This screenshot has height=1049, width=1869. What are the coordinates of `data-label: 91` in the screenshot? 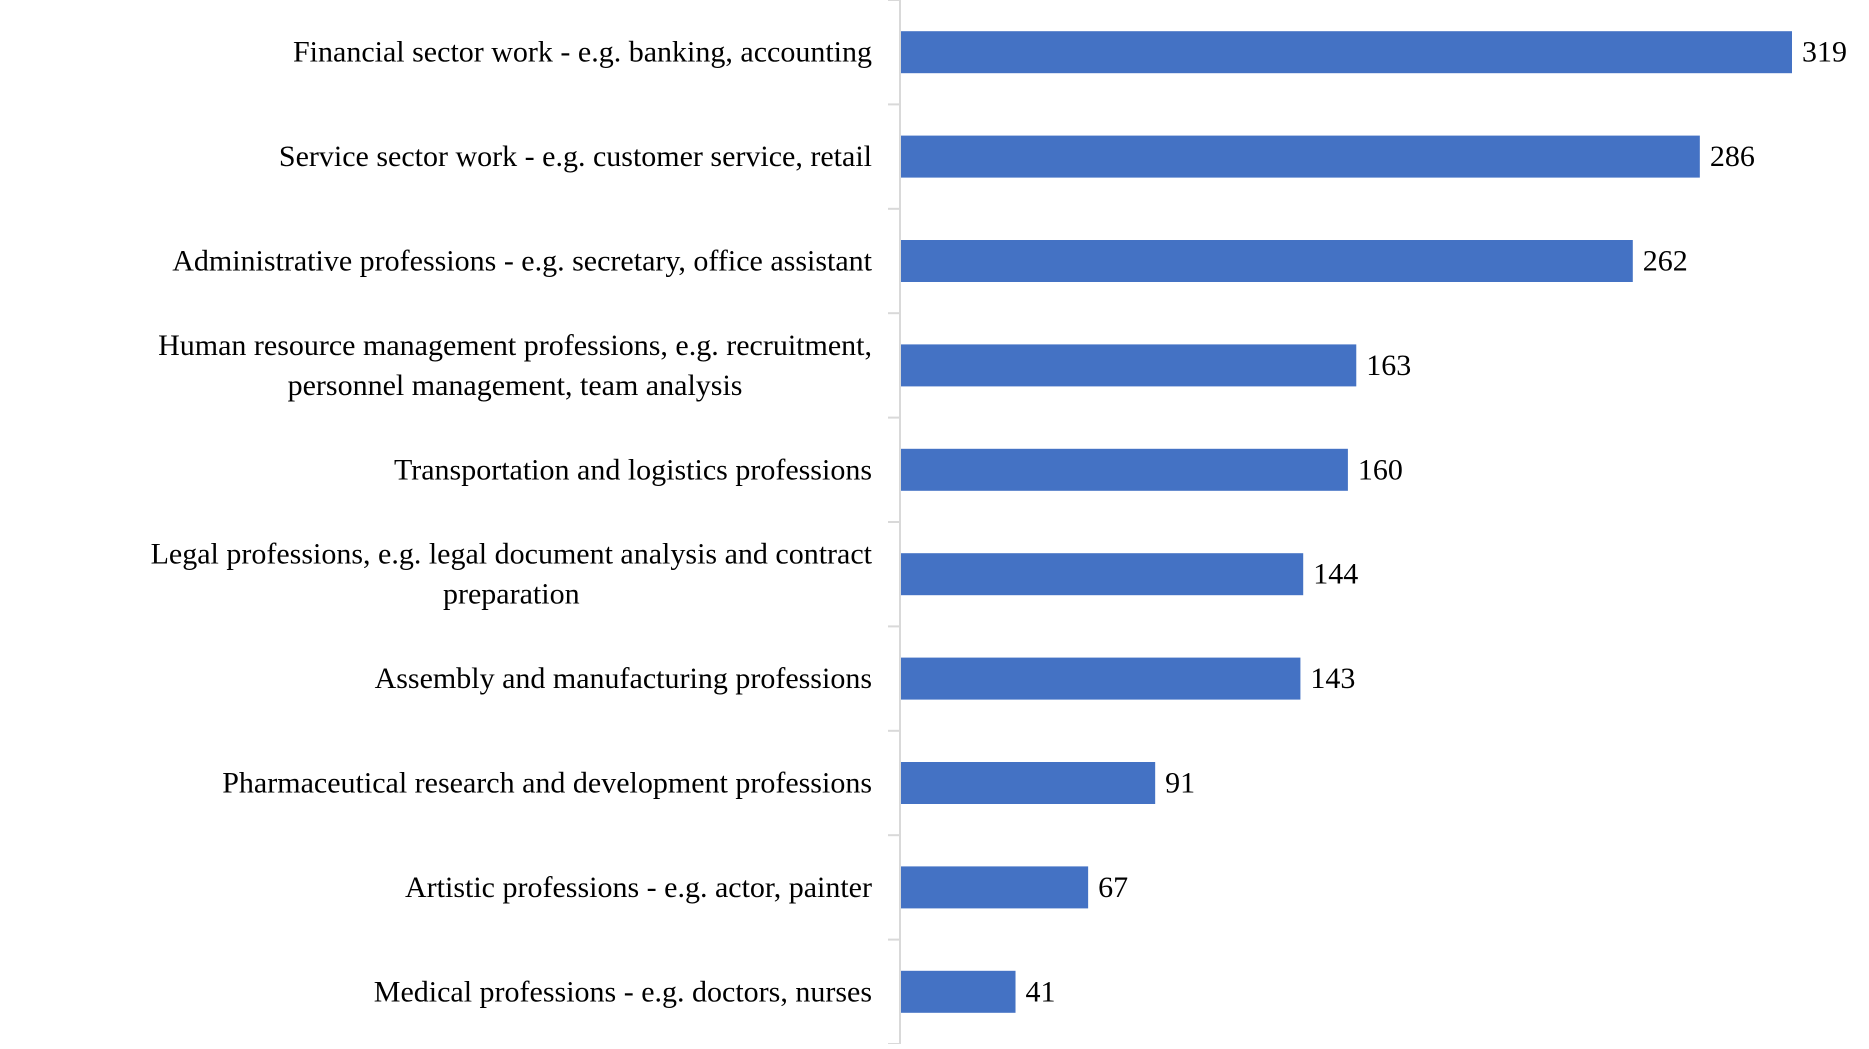 It's located at (1180, 783).